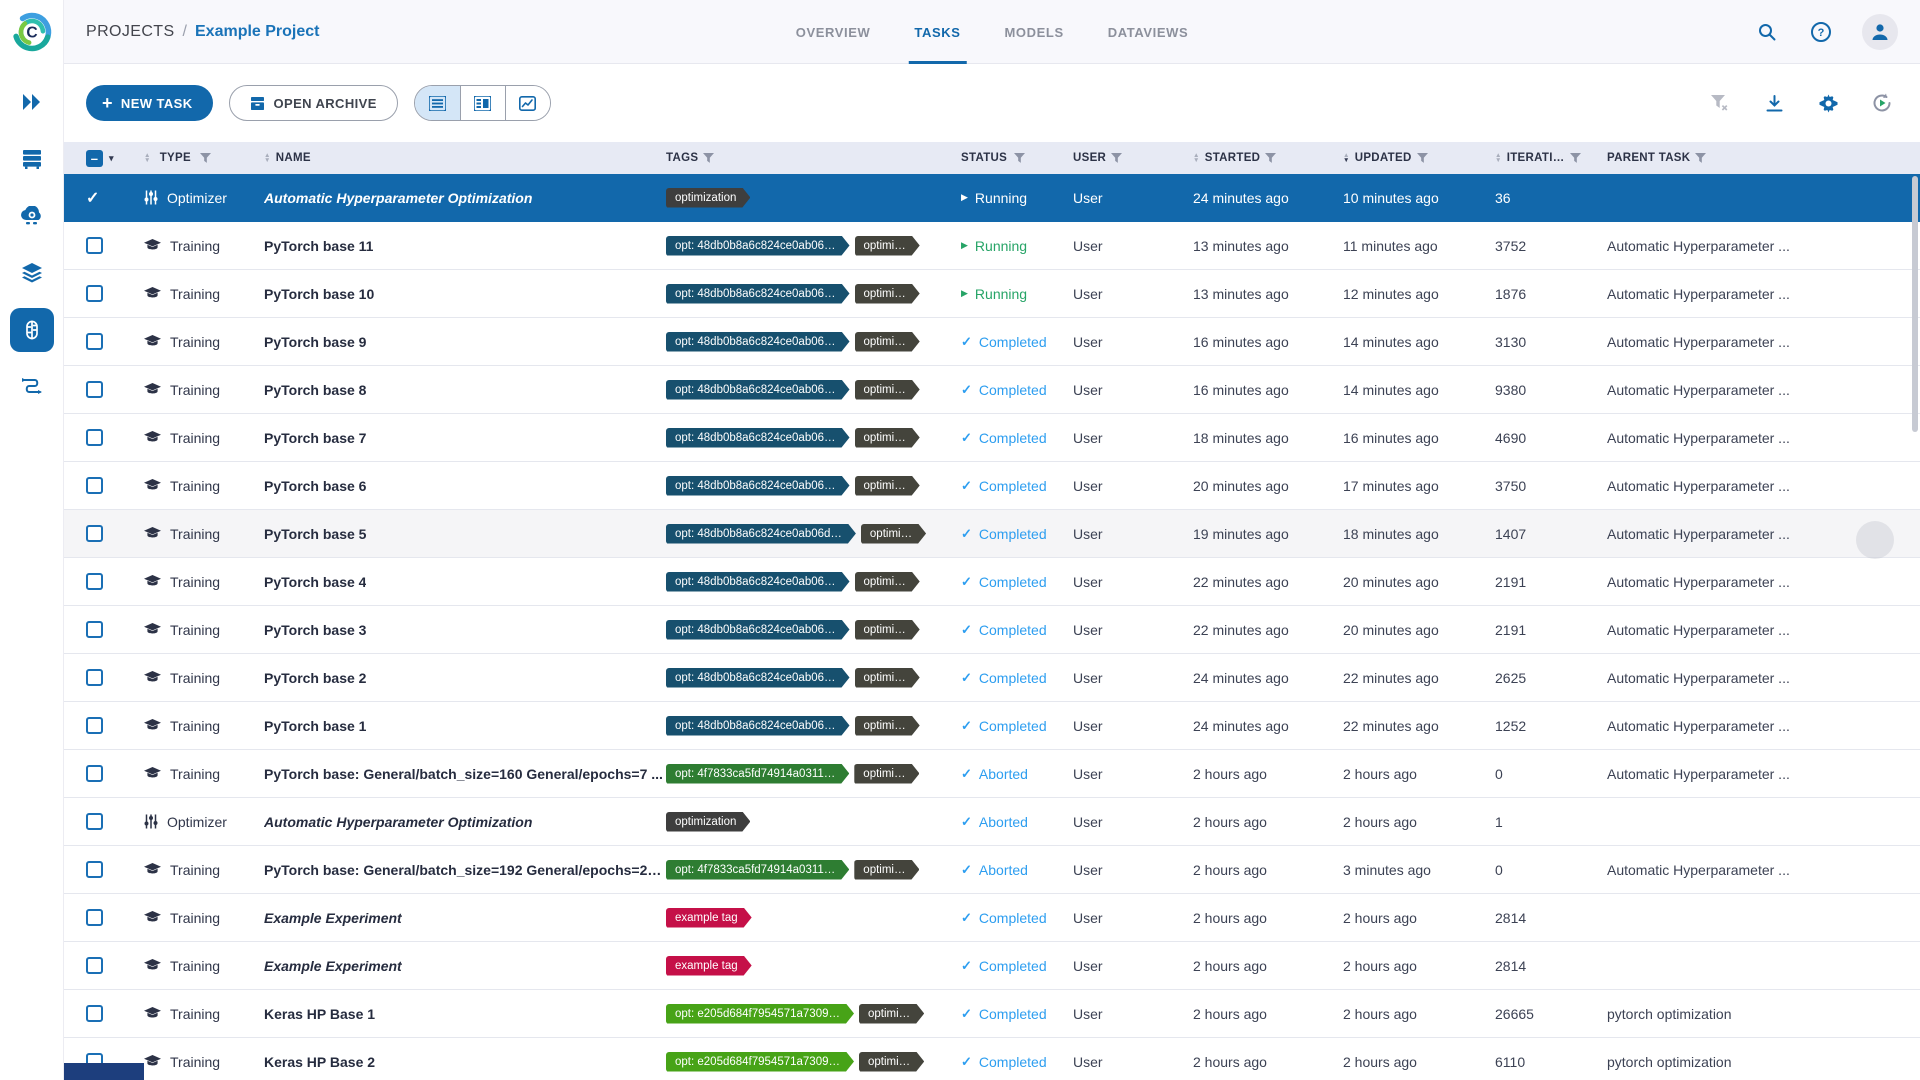 The image size is (1920, 1080). I want to click on breadcrumb-projects: PROJECTS, so click(130, 31).